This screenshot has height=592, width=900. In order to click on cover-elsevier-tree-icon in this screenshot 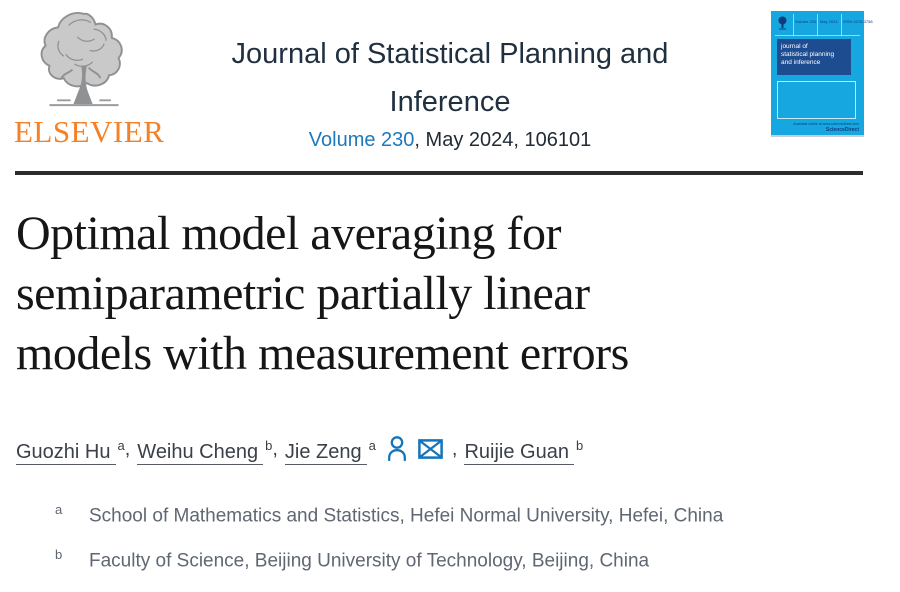, I will do `click(782, 23)`.